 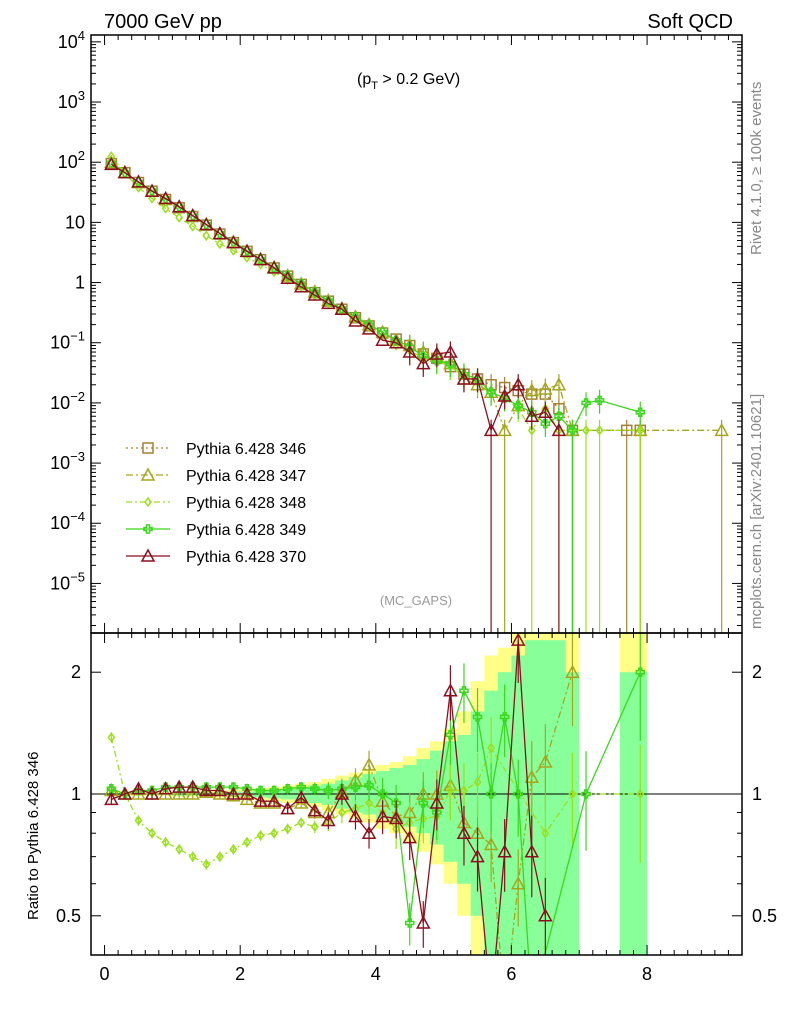 I want to click on y-tick-label: 10⁴, so click(x=71, y=40).